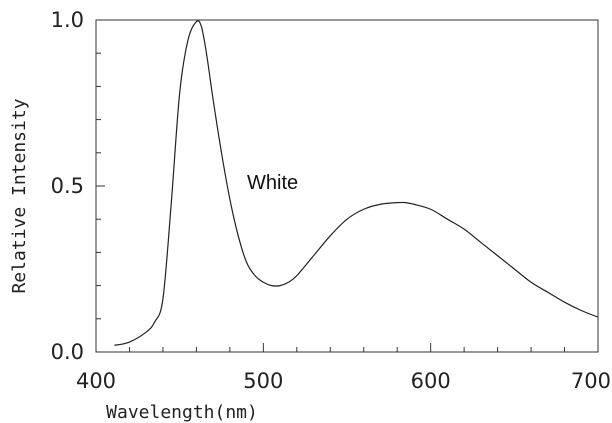 Image resolution: width=612 pixels, height=423 pixels. Describe the element at coordinates (67, 20) in the screenshot. I see `y-tick-label: 1.0` at that location.